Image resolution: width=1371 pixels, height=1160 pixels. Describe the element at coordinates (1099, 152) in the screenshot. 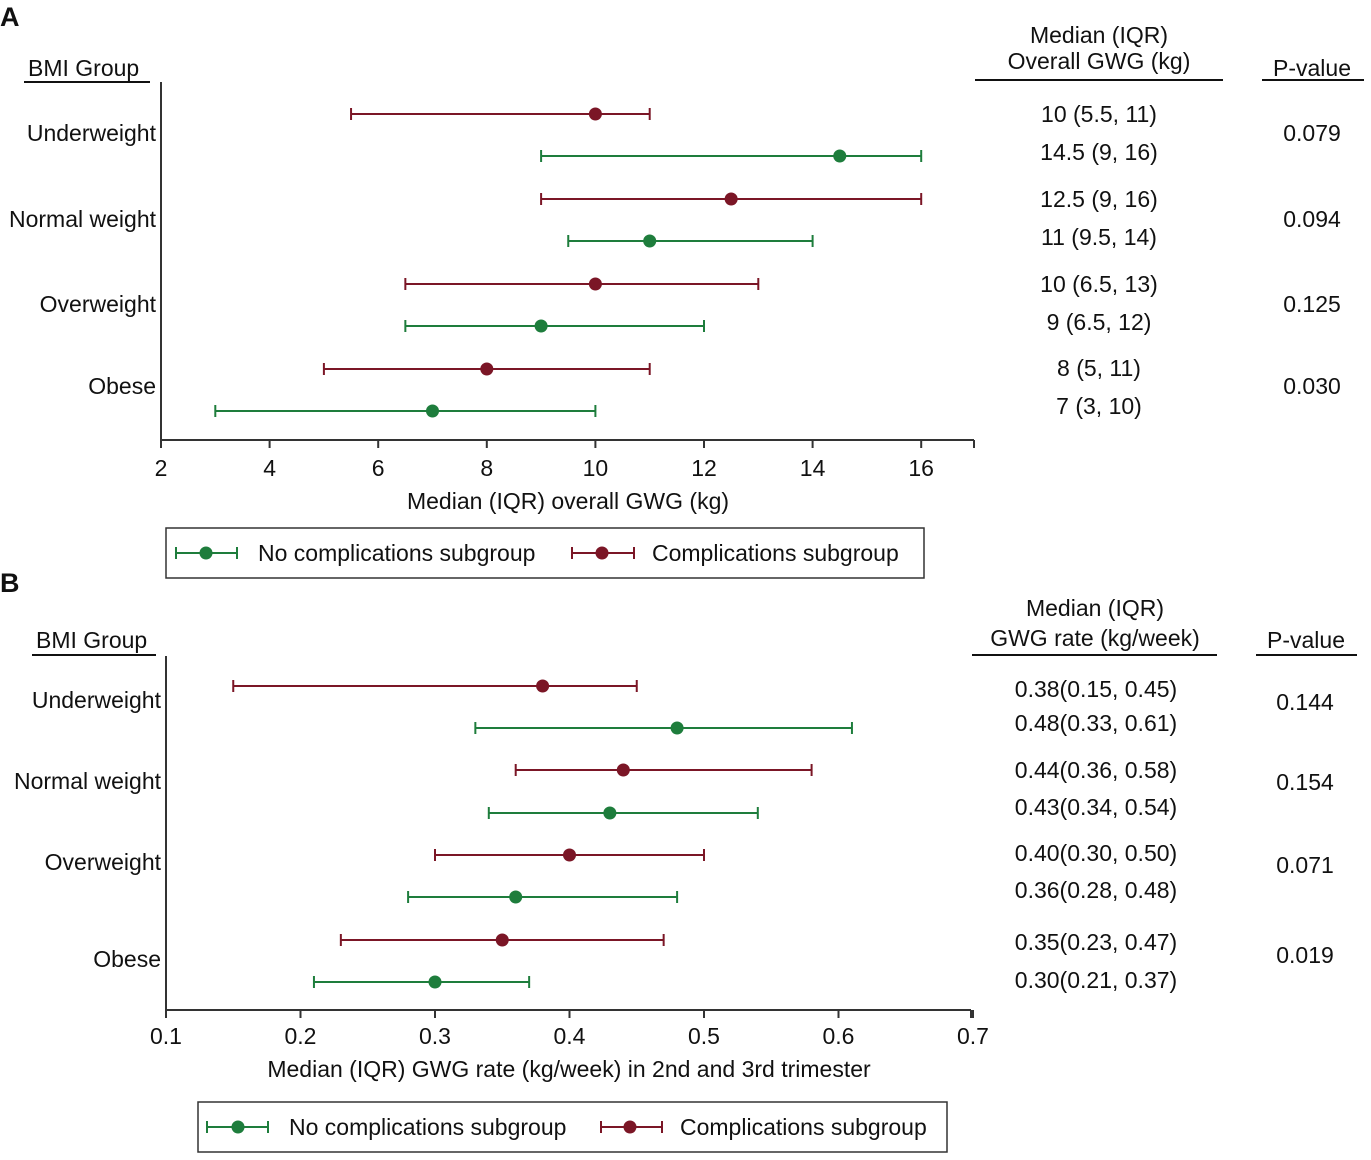

I see `no-complications-value-label: 14.5 (9, 16)` at that location.